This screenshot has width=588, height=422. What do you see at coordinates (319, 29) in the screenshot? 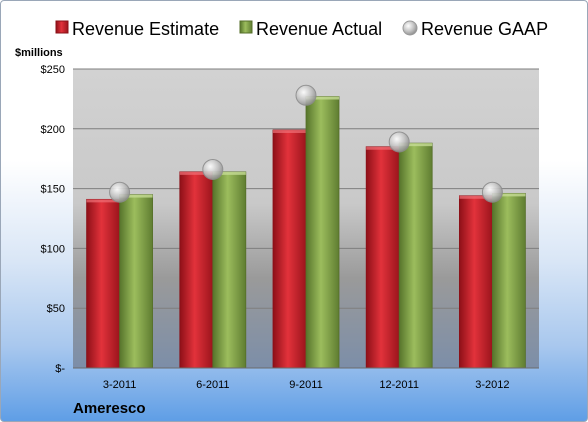
I see `legend-label-actual: Revenue Actual` at bounding box center [319, 29].